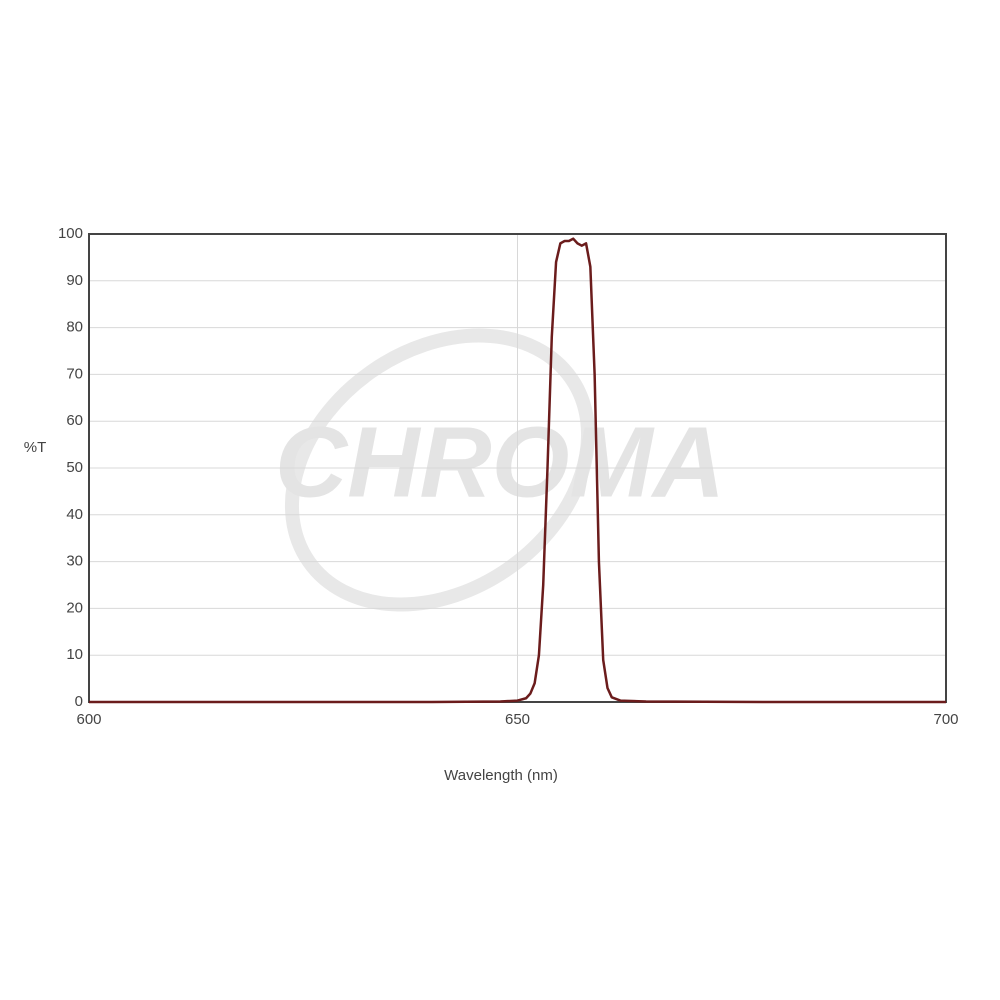 The width and height of the screenshot is (1000, 1000). I want to click on y-axis-label: %T, so click(35, 447).